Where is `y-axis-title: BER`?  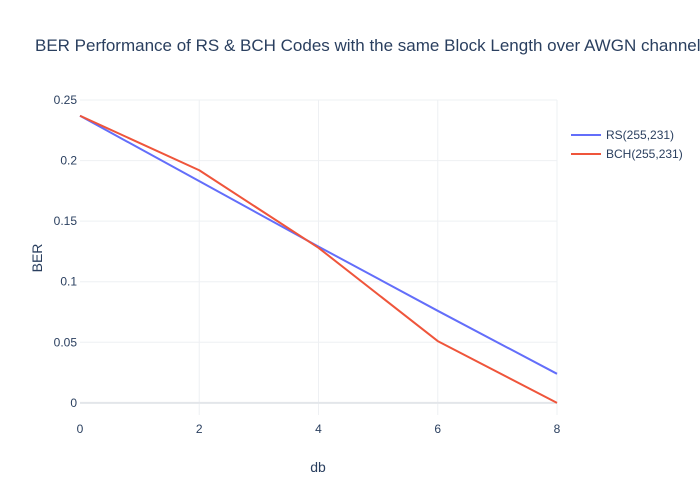
y-axis-title: BER is located at coordinates (37, 258).